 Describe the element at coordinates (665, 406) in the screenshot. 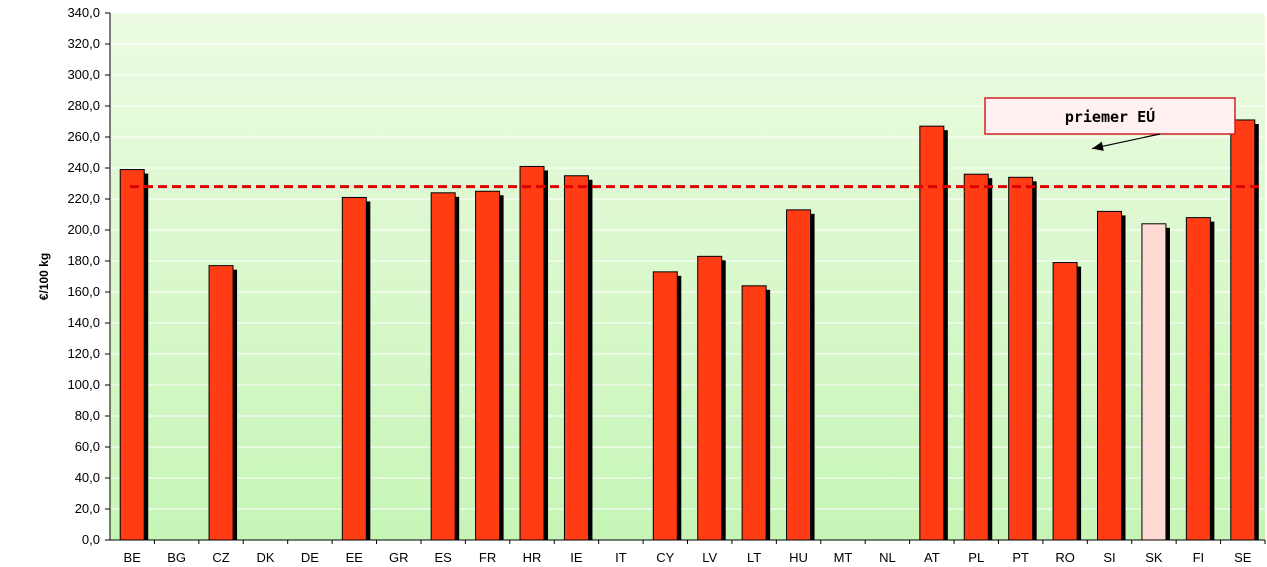

I see `bar-cy` at that location.